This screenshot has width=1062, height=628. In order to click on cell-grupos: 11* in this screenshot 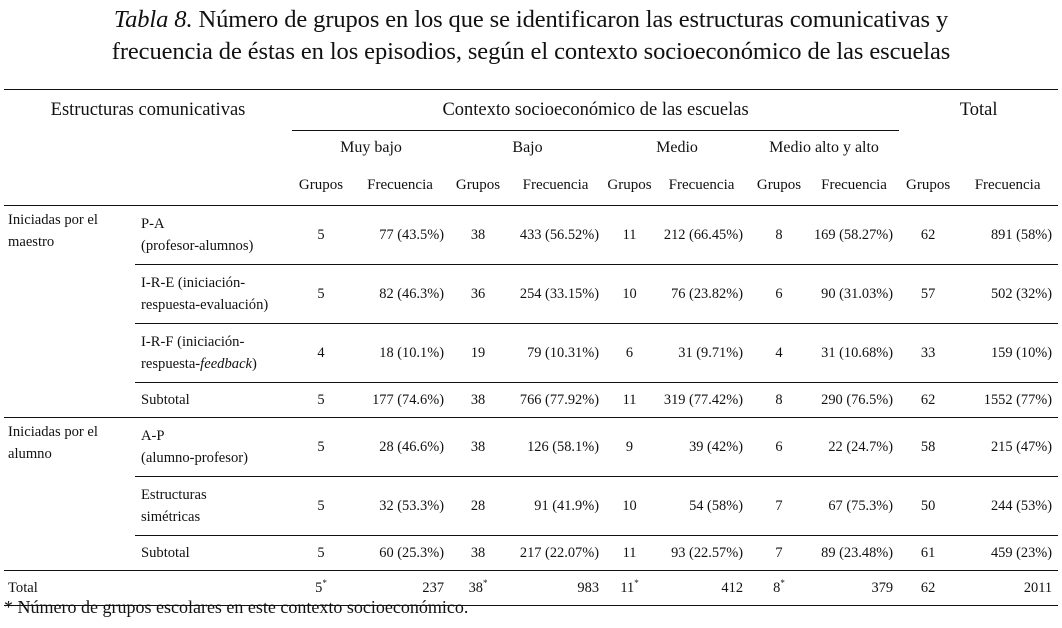, I will do `click(630, 588)`.